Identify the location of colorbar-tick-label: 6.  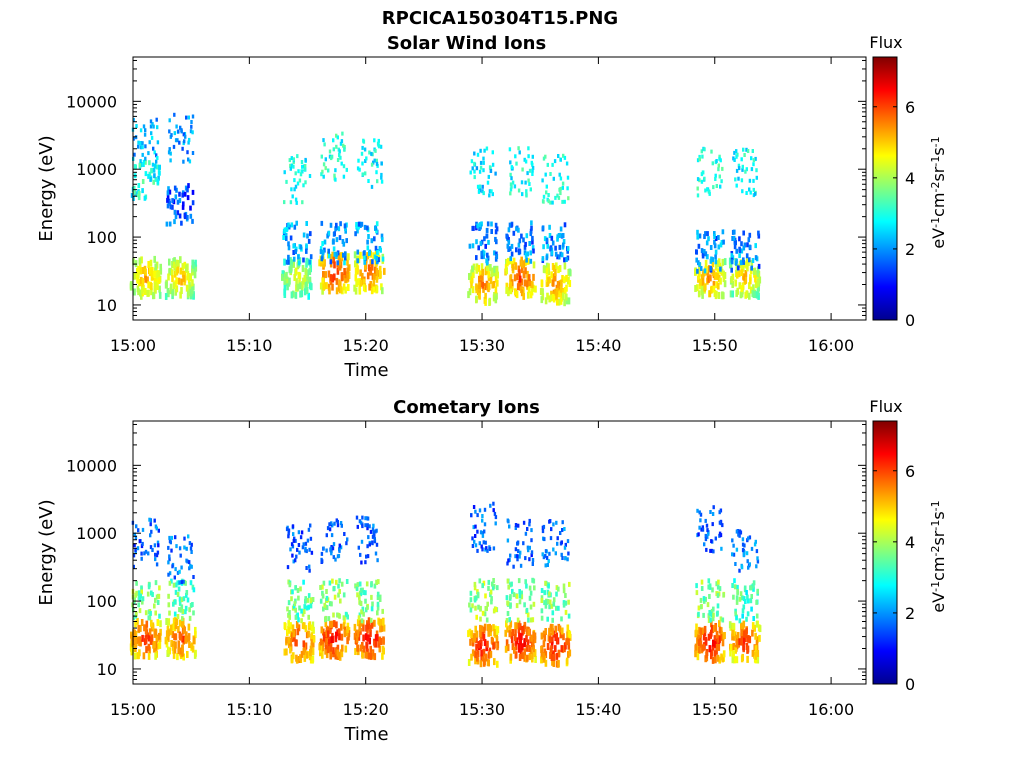
(910, 471).